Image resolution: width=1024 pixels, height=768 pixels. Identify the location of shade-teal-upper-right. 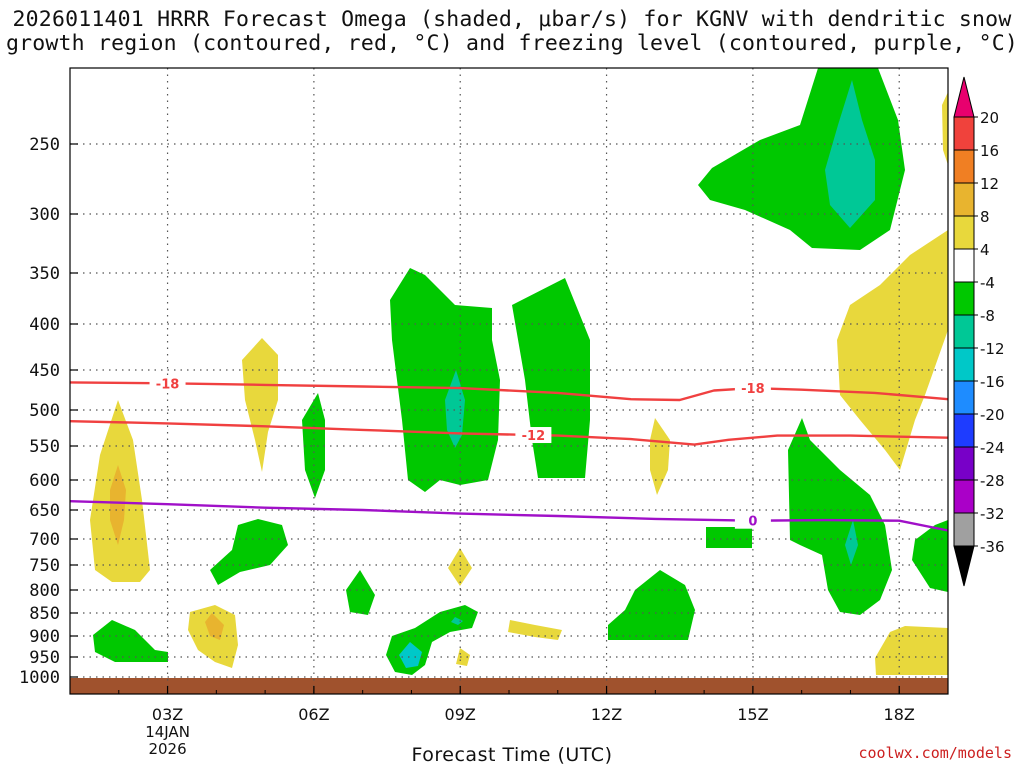
(850, 154).